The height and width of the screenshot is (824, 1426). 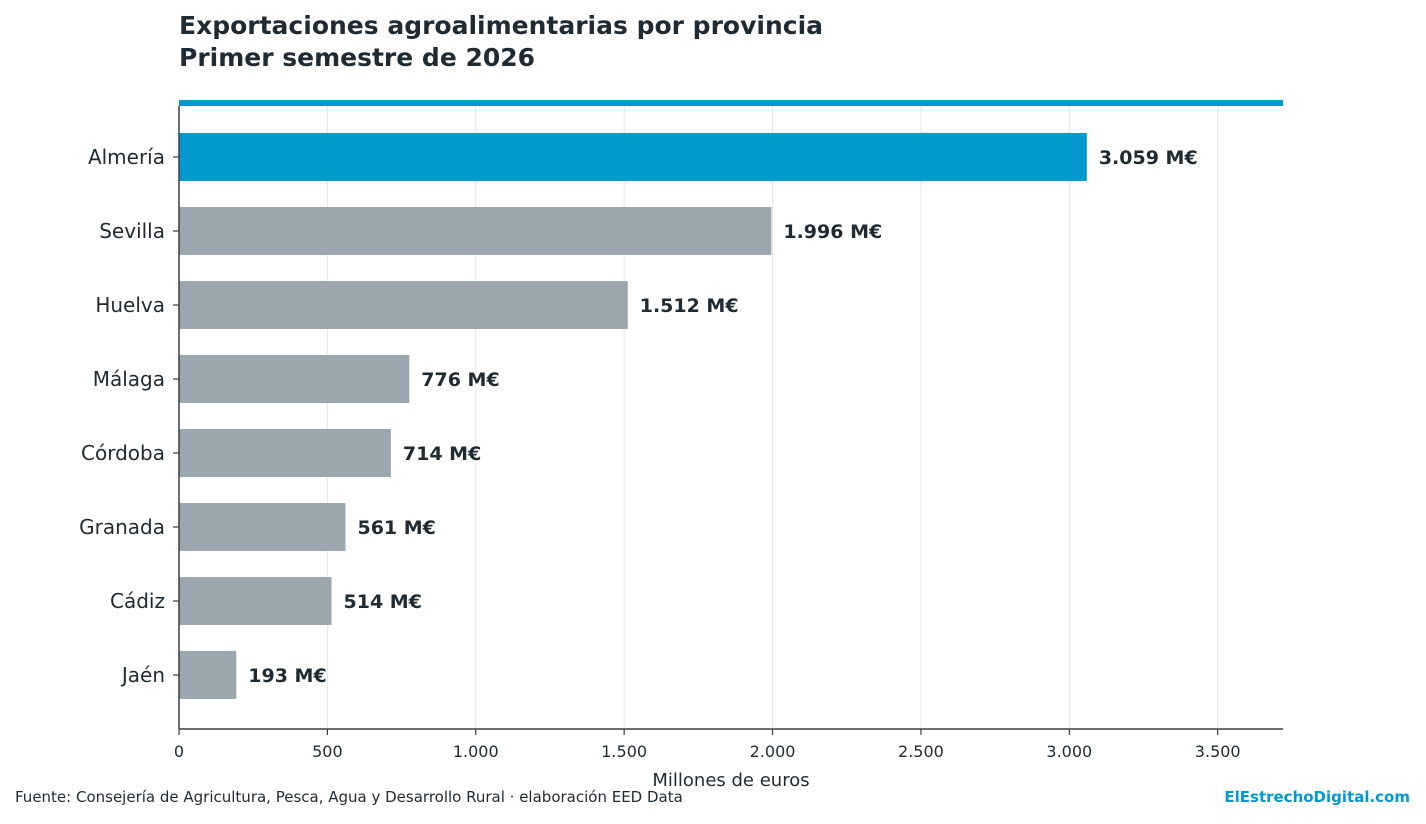 I want to click on x-tick-label: 500, so click(x=327, y=751).